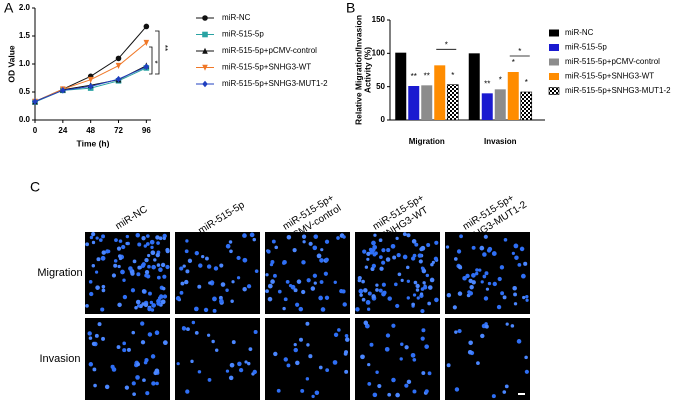  What do you see at coordinates (151, 60) in the screenshot?
I see `bracket` at bounding box center [151, 60].